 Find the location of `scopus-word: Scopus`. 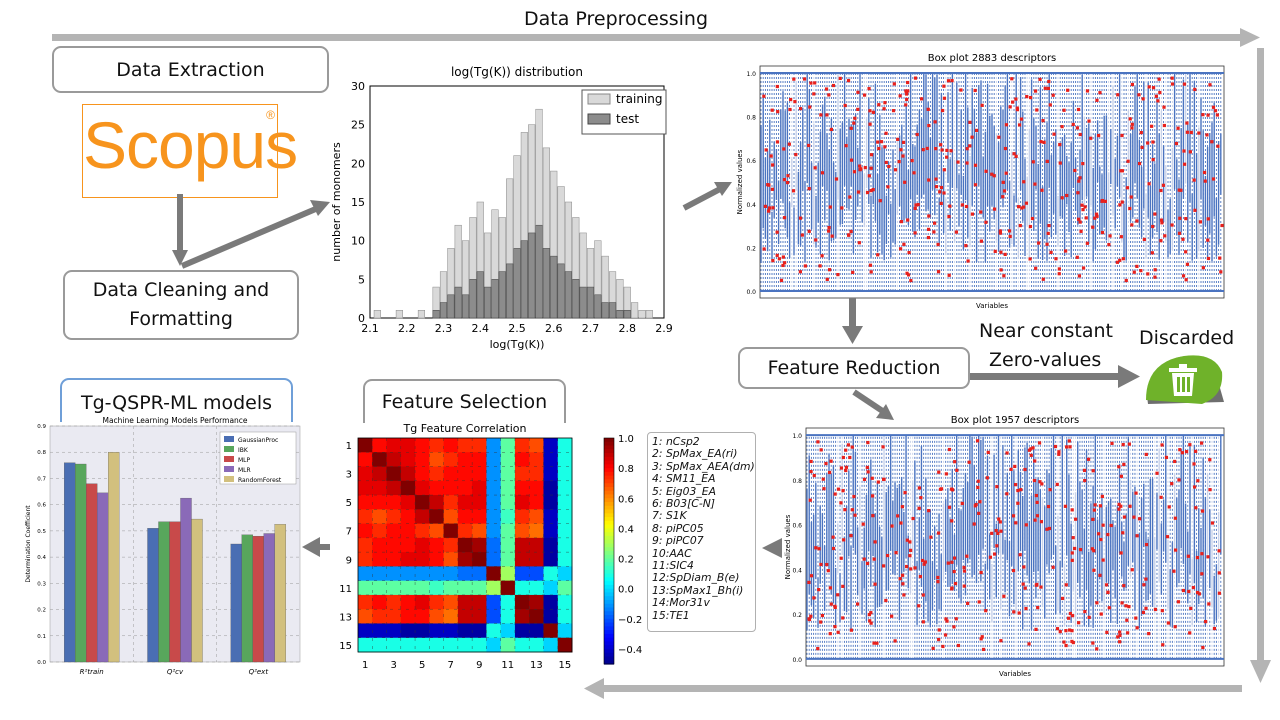

scopus-word: Scopus is located at coordinates (190, 145).